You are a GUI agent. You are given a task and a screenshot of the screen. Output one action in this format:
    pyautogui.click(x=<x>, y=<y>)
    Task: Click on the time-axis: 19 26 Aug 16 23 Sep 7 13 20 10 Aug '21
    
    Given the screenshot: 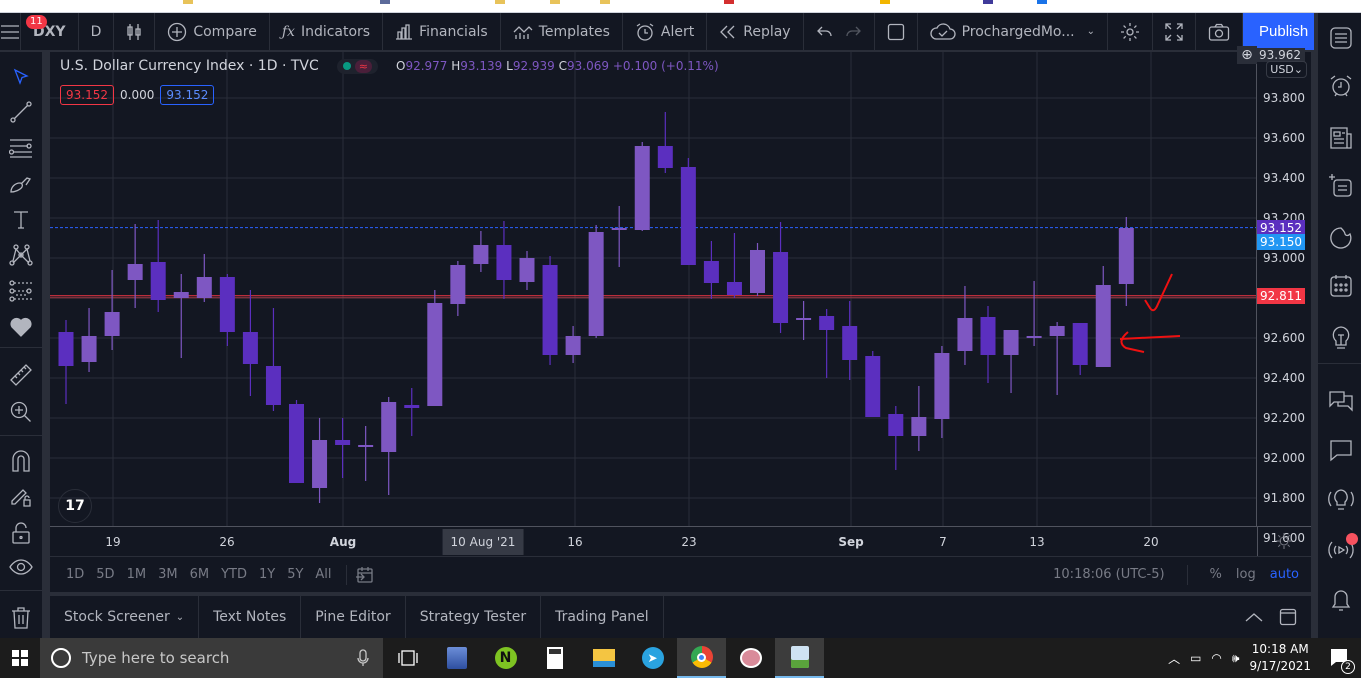 What is the action you would take?
    pyautogui.click(x=680, y=541)
    